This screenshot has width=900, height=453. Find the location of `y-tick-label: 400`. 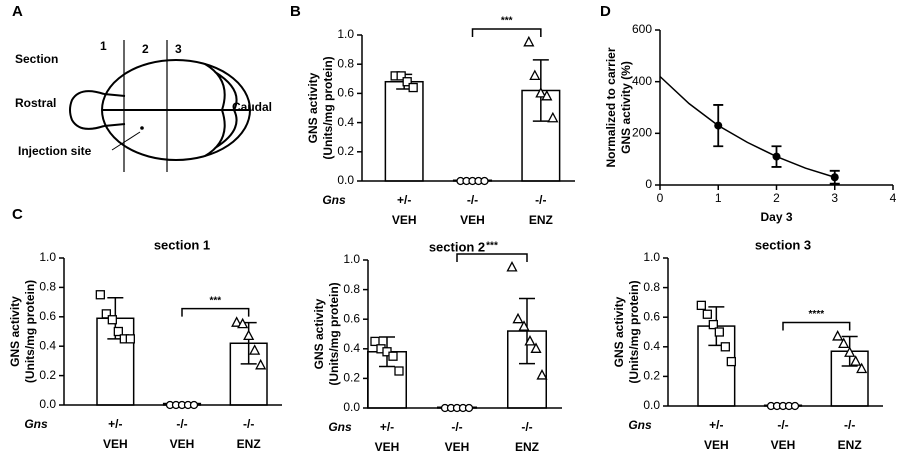

y-tick-label: 400 is located at coordinates (642, 81).